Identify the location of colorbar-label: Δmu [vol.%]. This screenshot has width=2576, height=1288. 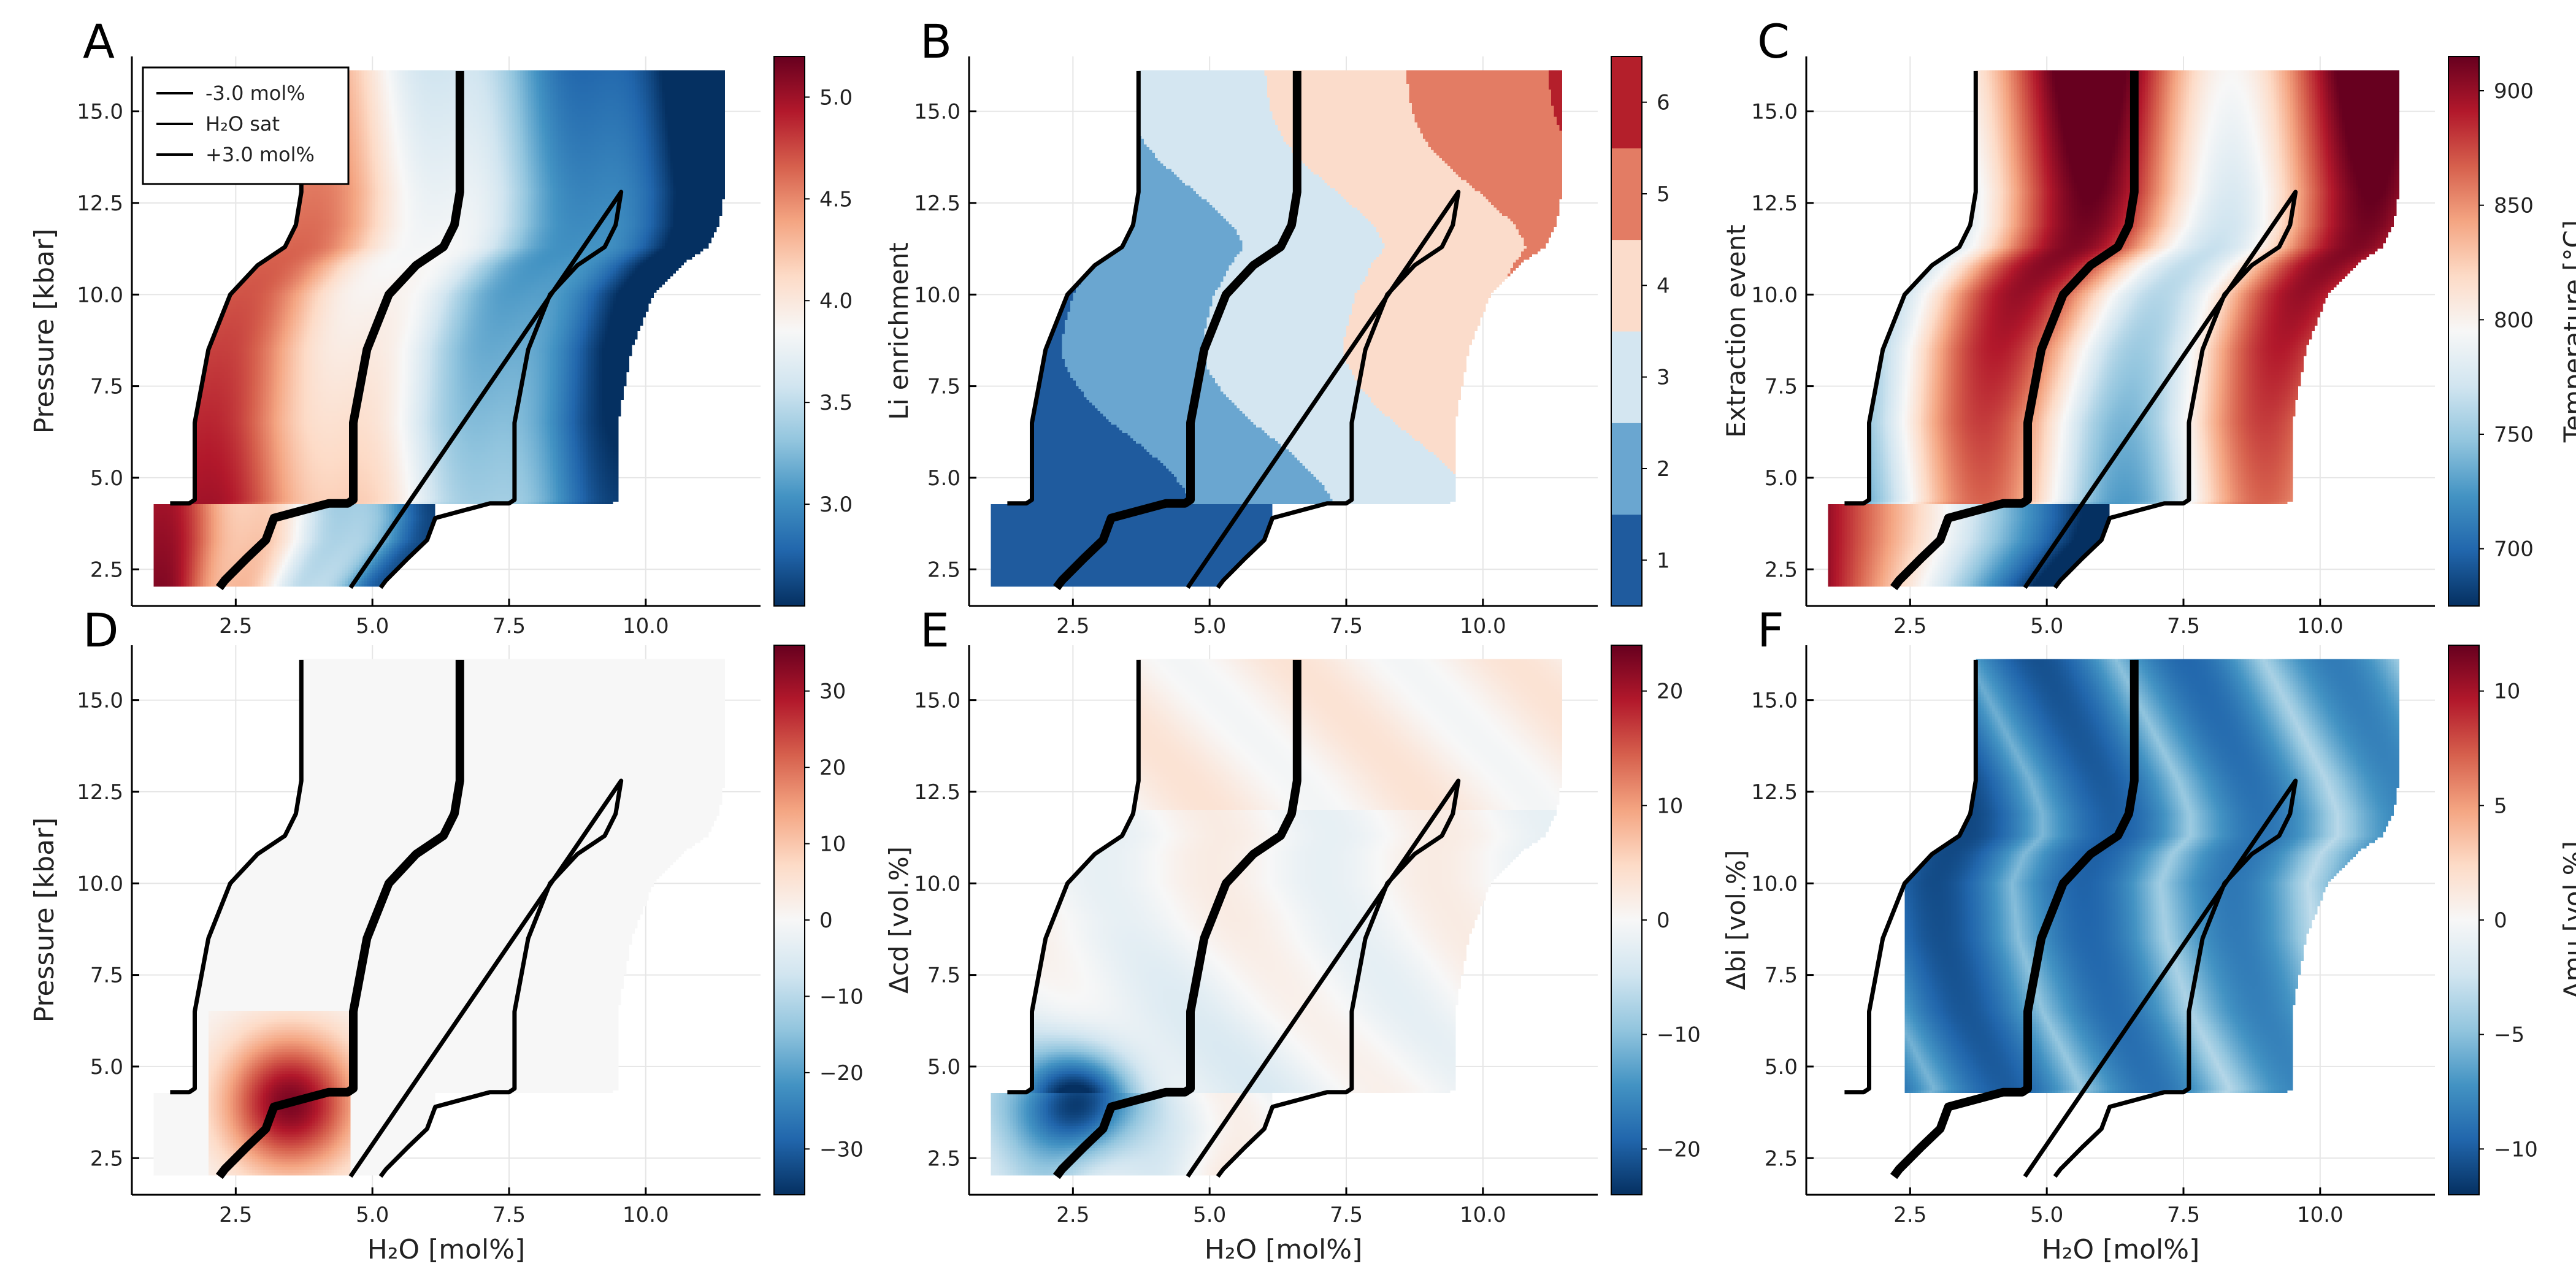
(2567, 920).